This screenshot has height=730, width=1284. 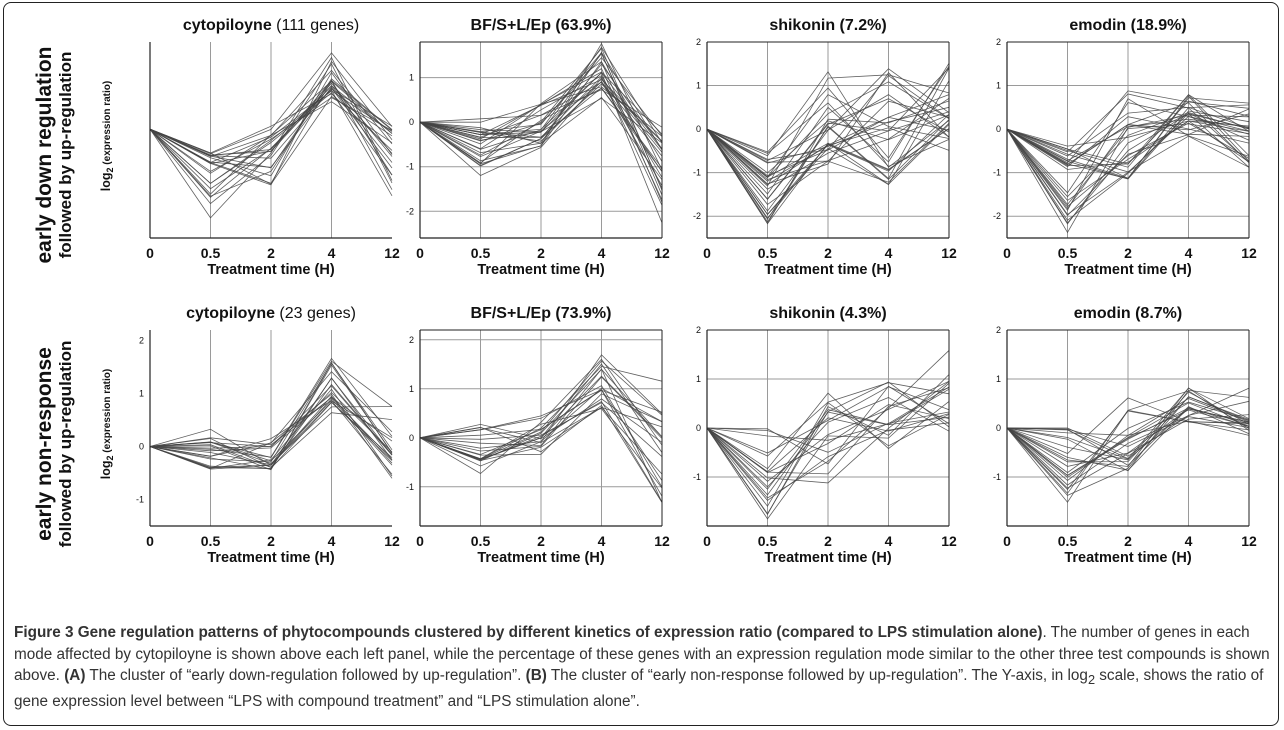 I want to click on y-axis-label-part: log, so click(x=106, y=469).